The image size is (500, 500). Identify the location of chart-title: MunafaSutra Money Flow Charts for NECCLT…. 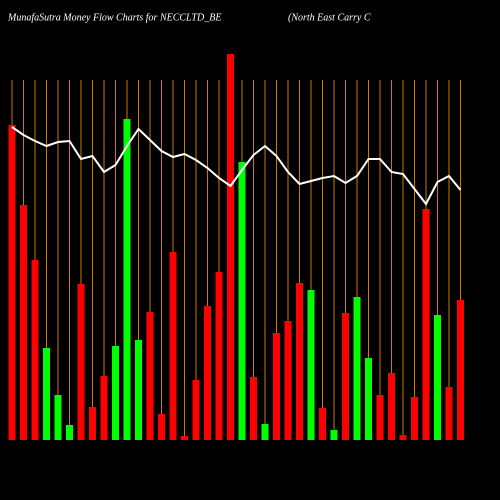
(114, 17).